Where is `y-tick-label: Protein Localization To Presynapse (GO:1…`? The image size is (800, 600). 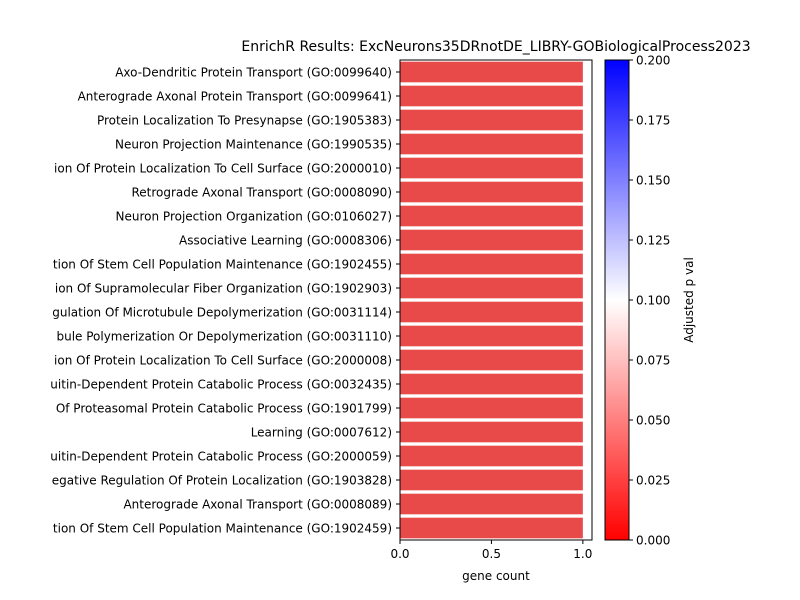 y-tick-label: Protein Localization To Presynapse (GO:1… is located at coordinates (244, 121).